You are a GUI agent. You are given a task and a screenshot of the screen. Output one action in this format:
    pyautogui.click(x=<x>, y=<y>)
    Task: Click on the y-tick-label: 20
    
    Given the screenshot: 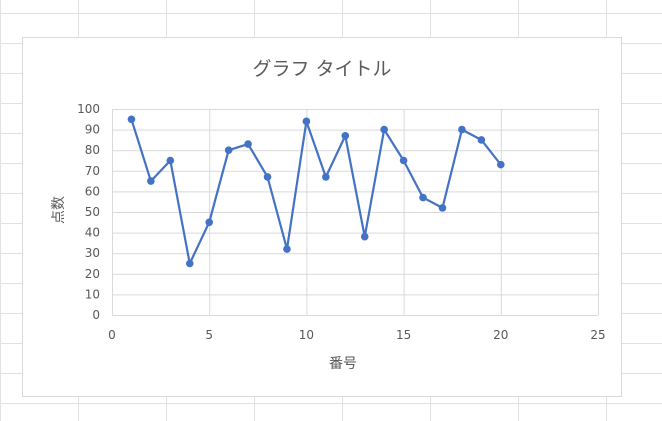 What is the action you would take?
    pyautogui.click(x=92, y=274)
    